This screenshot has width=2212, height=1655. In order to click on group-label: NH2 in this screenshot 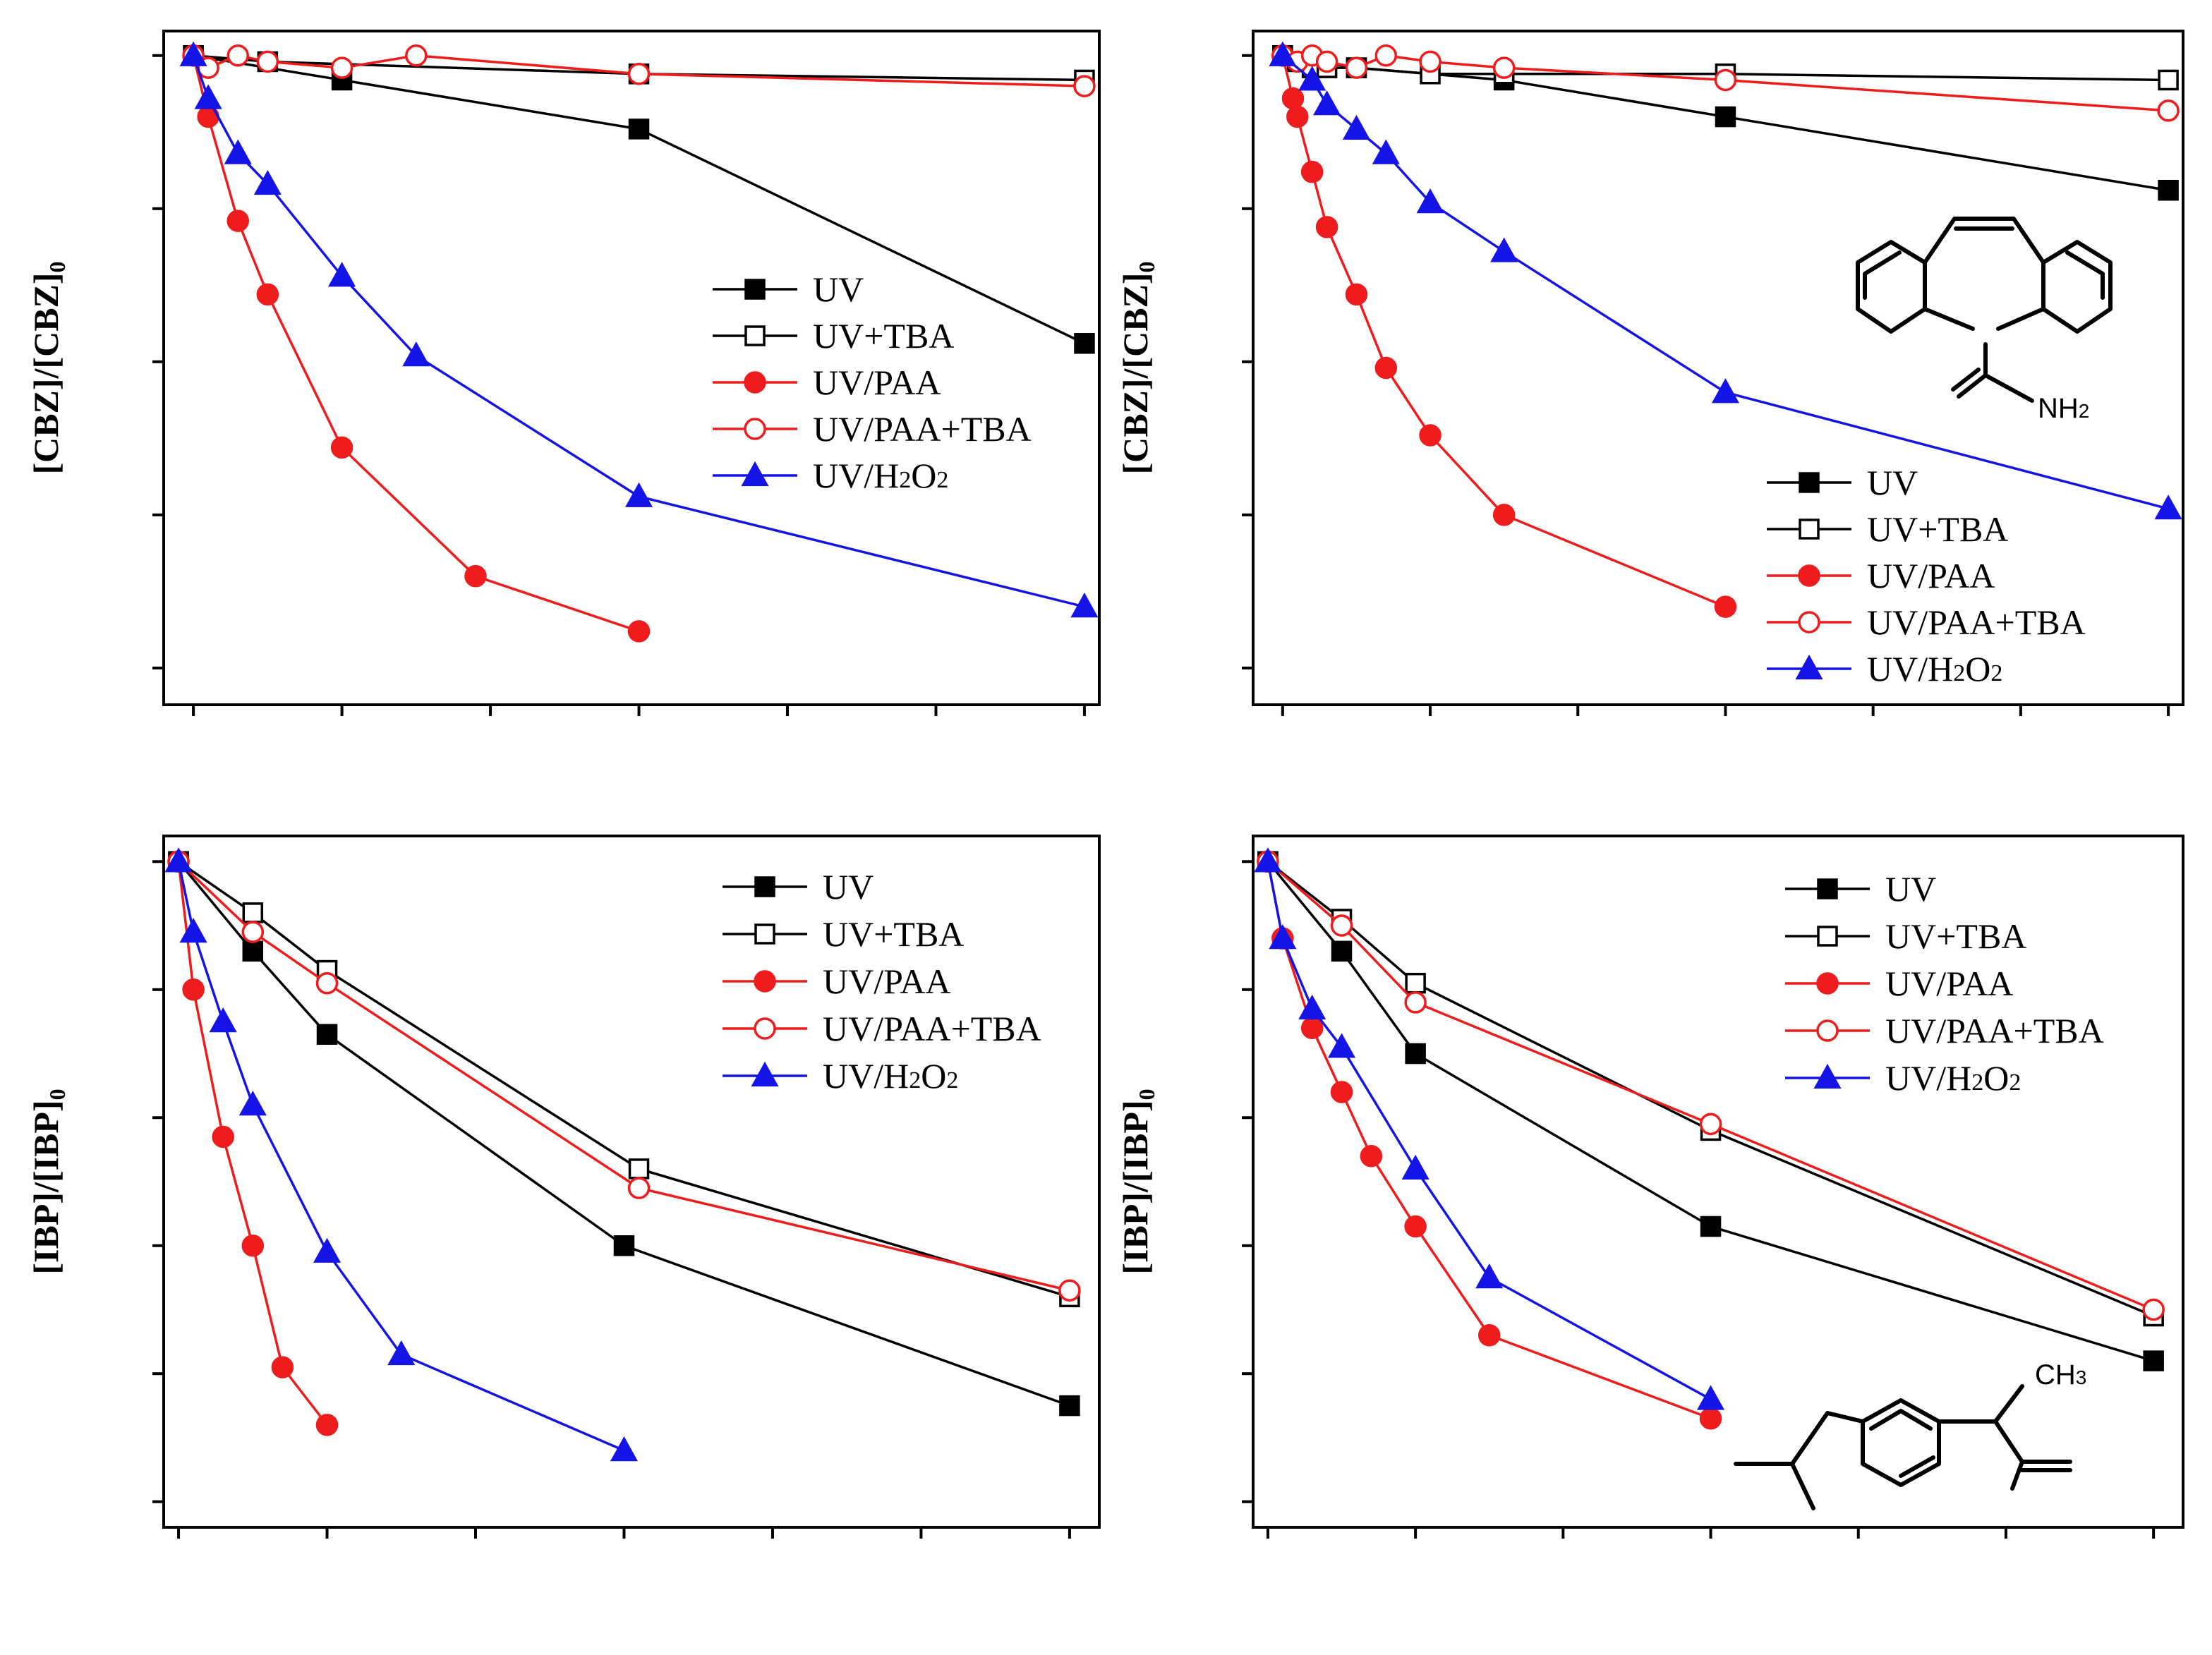, I will do `click(2063, 408)`.